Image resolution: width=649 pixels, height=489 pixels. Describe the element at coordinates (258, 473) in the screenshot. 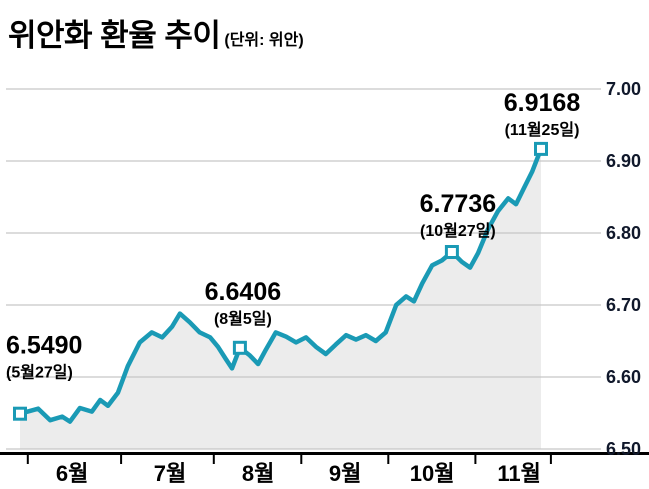

I see `svg-text: 8월` at that location.